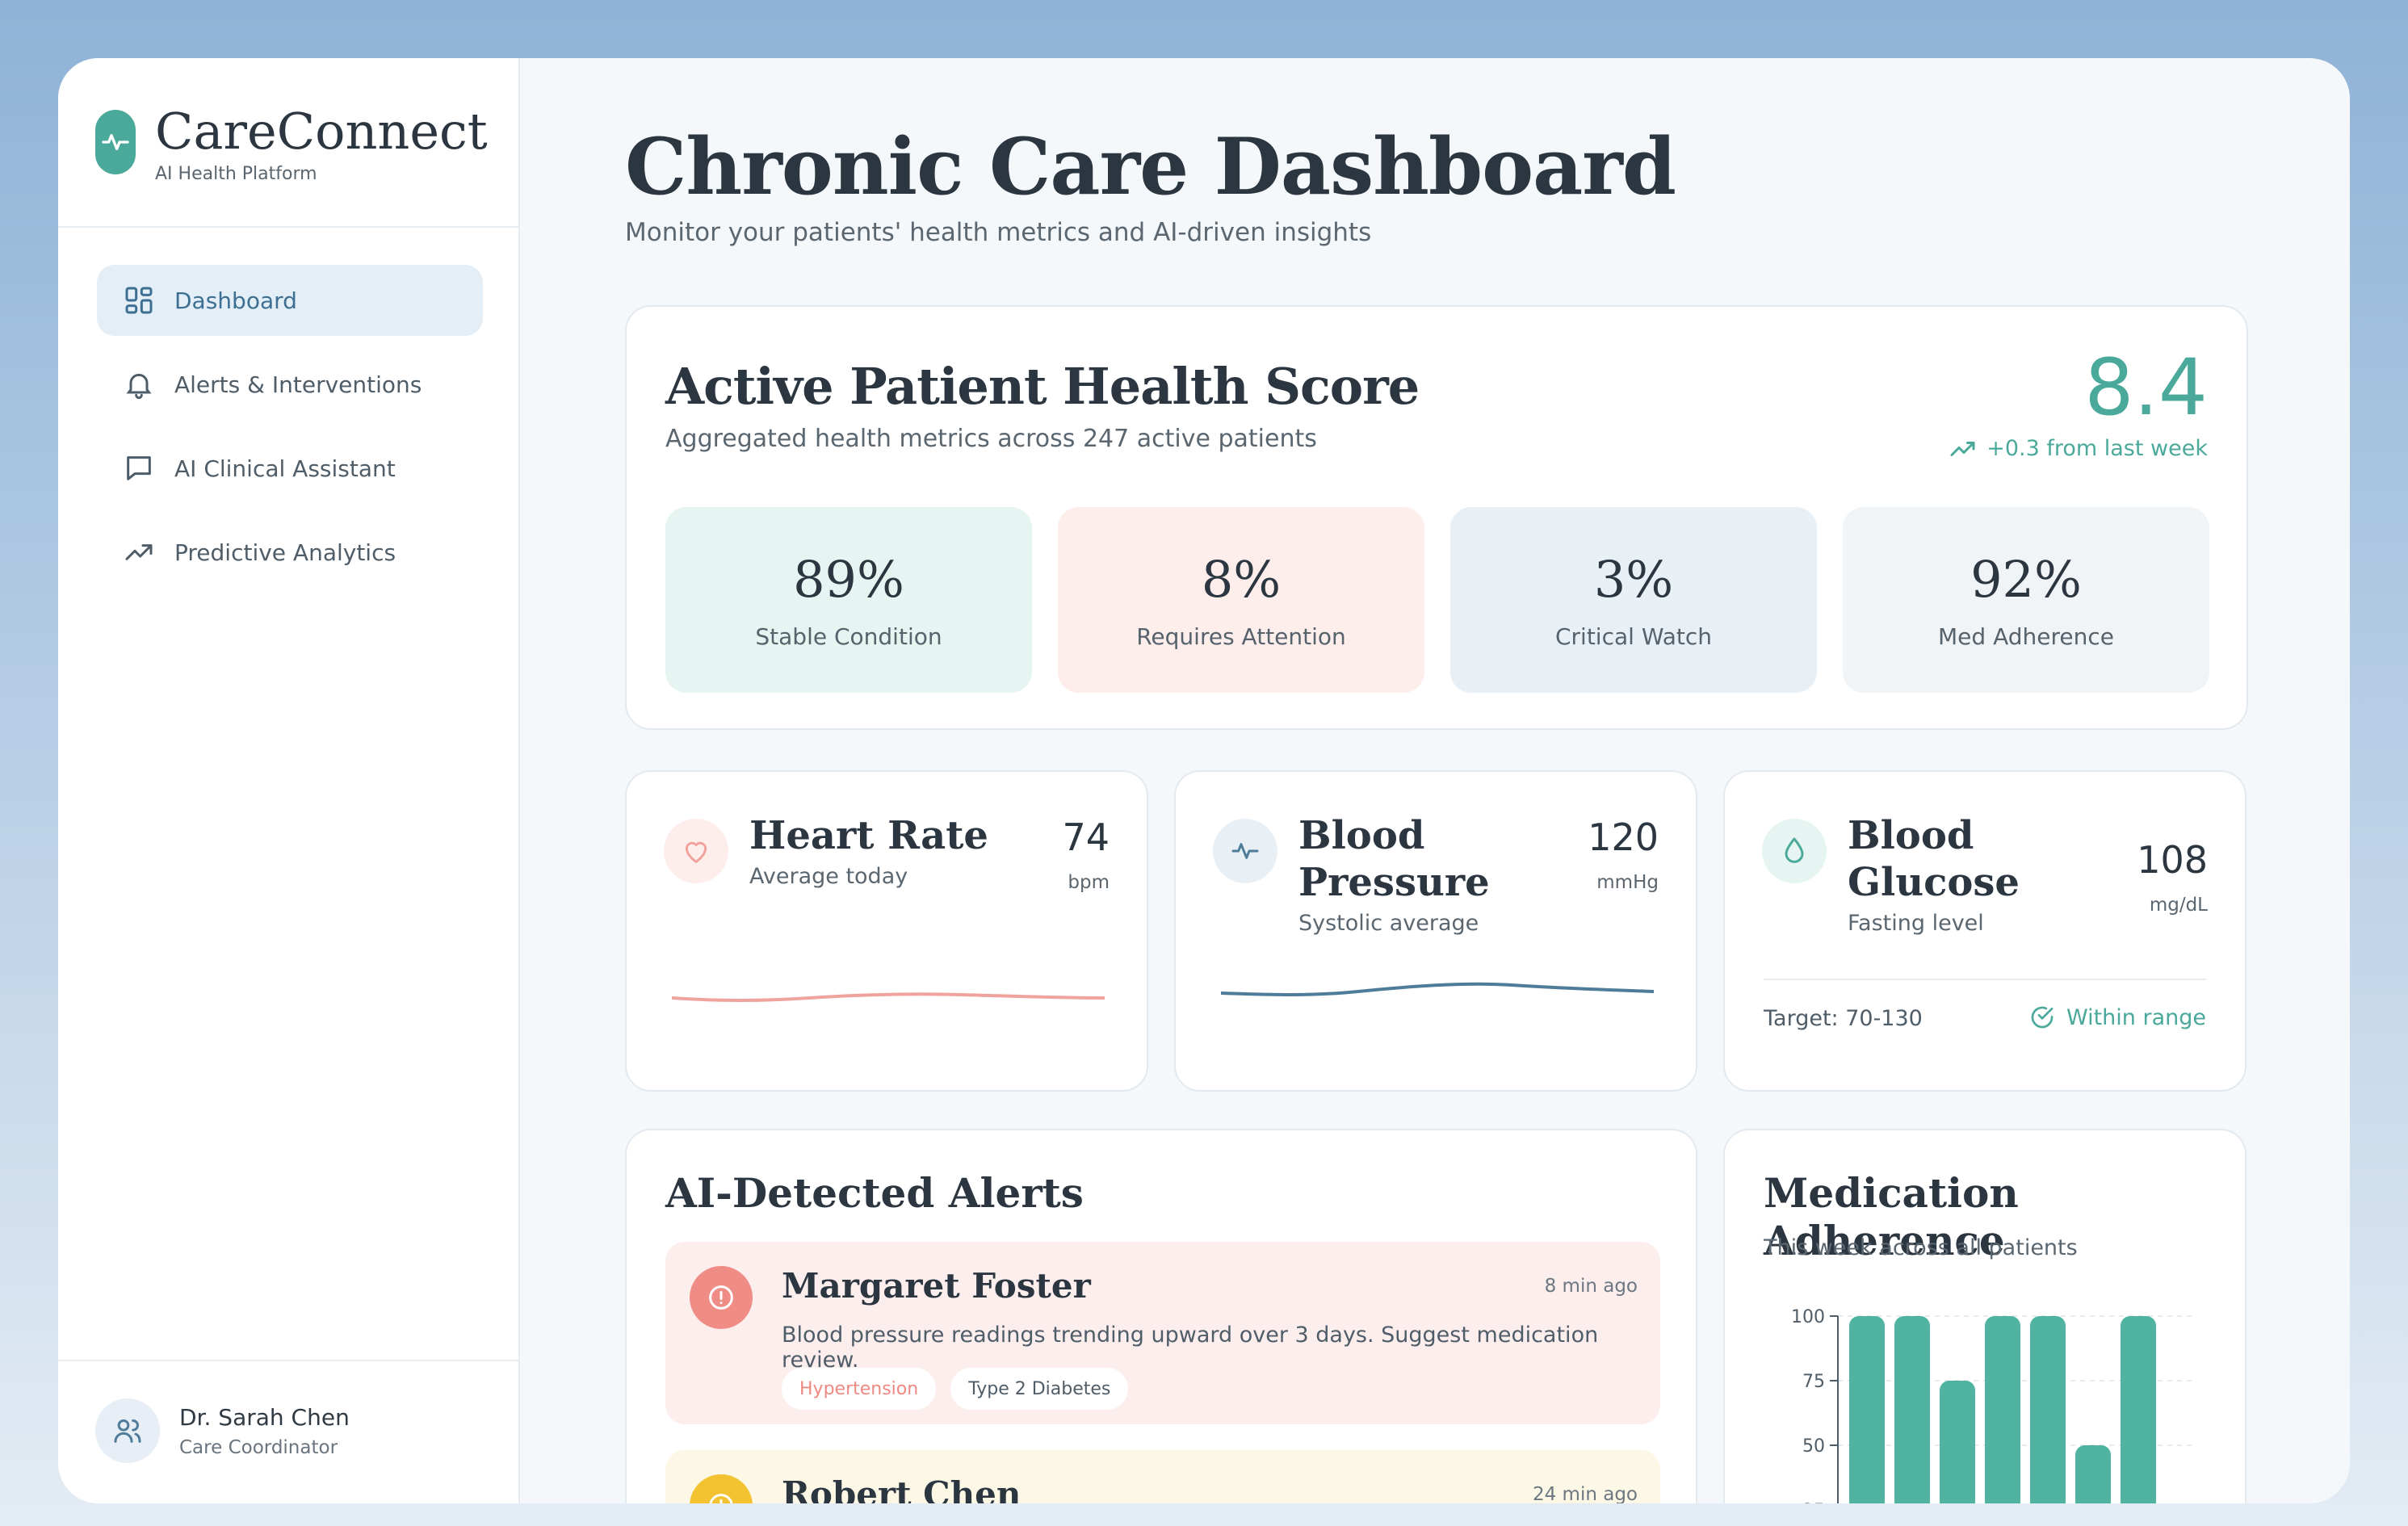 The width and height of the screenshot is (2408, 1526). What do you see at coordinates (1623, 837) in the screenshot?
I see `blood-pressure-value: 120` at bounding box center [1623, 837].